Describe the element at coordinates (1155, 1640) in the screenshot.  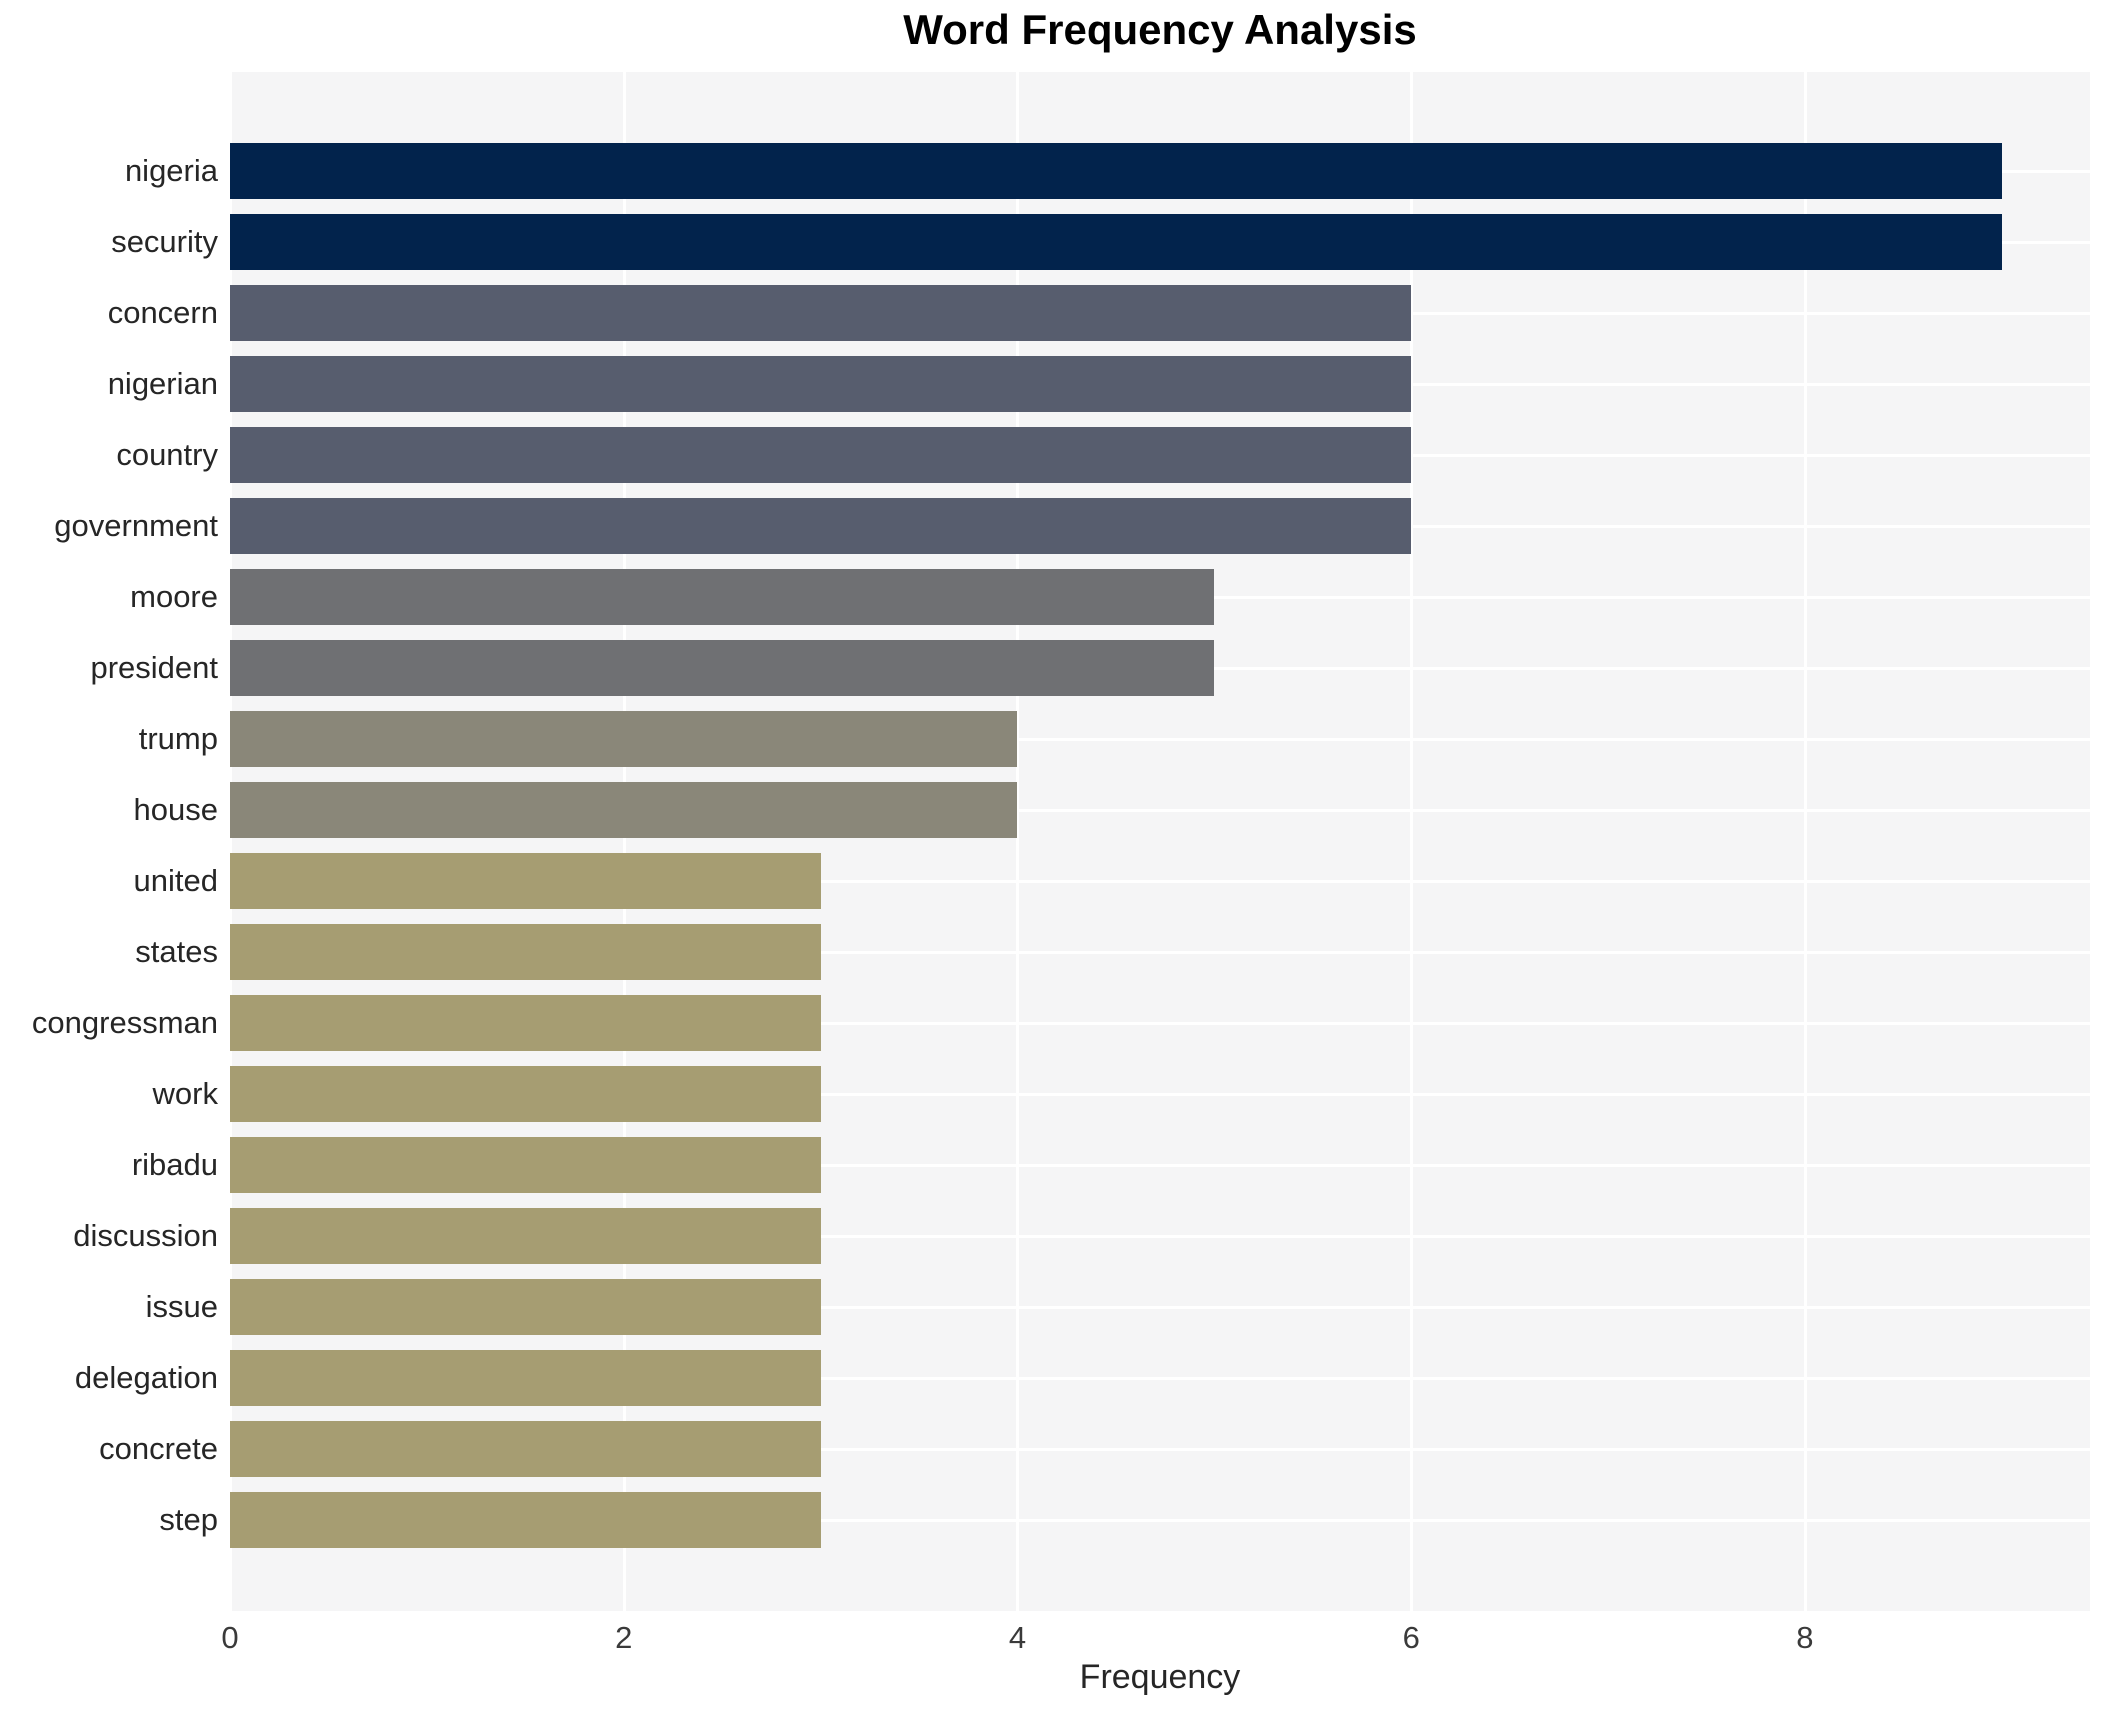
I see `x-axis-ticks: 0 2 4 6 8` at that location.